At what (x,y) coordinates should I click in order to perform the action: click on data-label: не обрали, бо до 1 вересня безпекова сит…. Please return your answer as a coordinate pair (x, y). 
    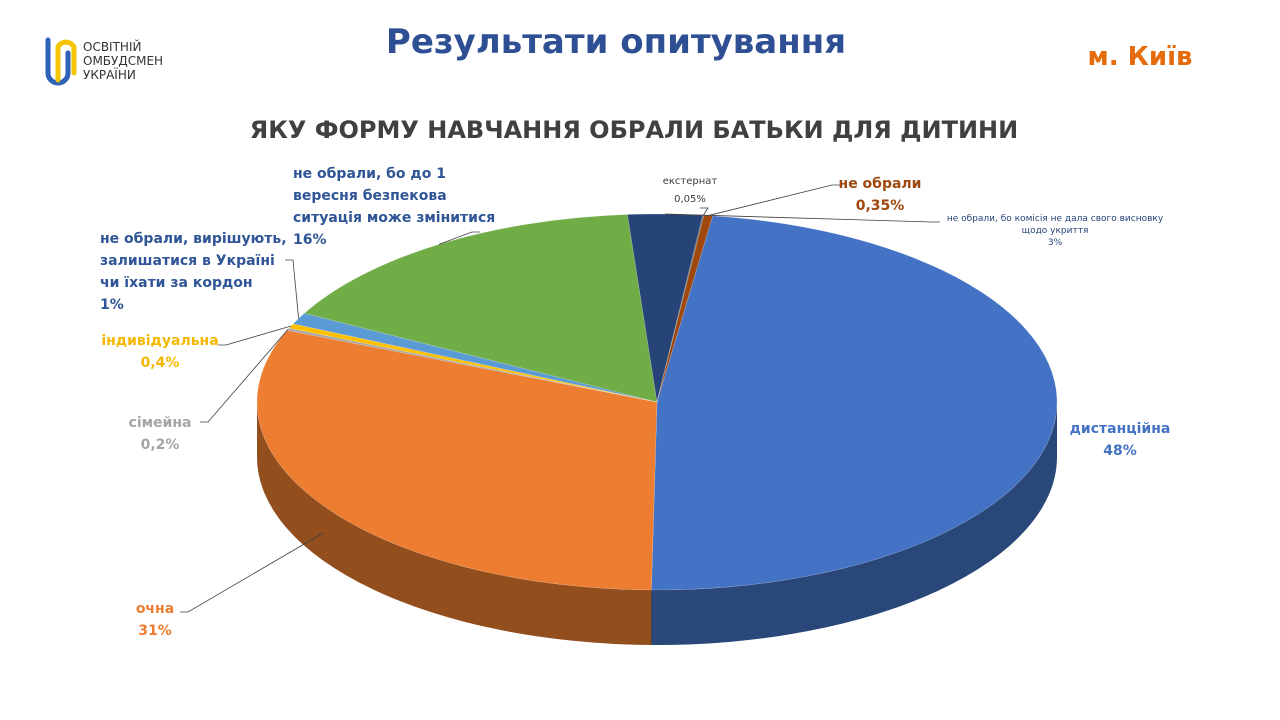
    Looking at the image, I should click on (400, 207).